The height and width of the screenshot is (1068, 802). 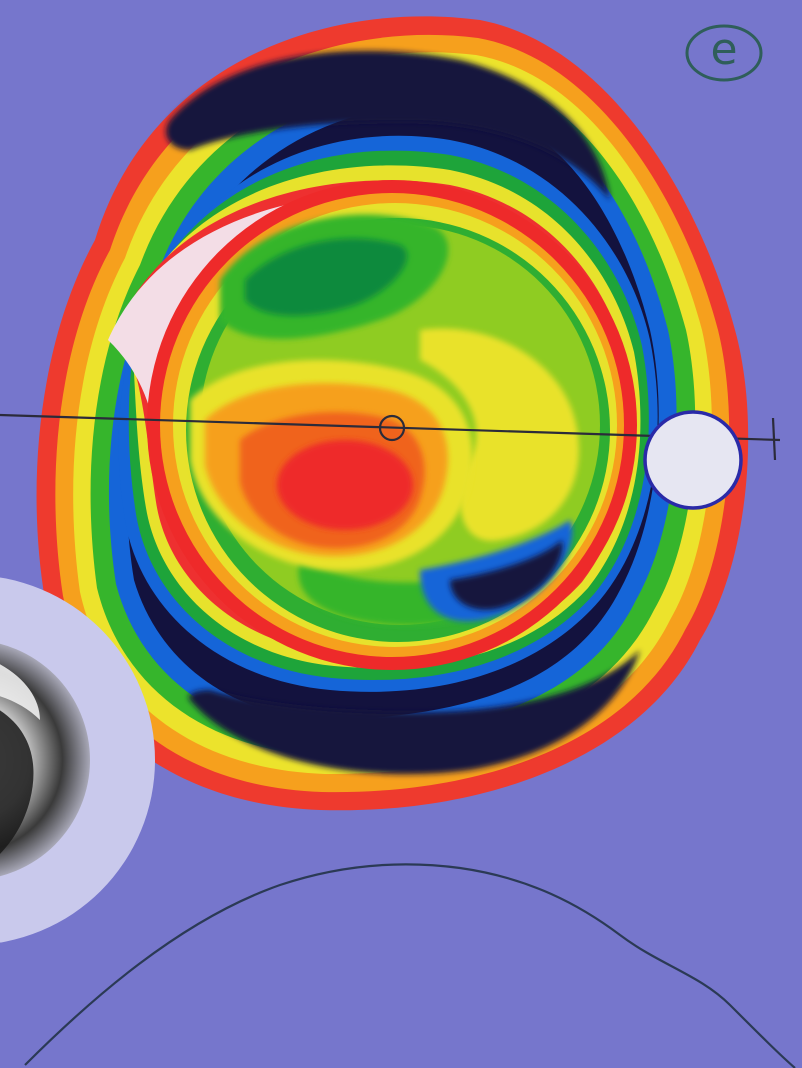 What do you see at coordinates (499, 434) in the screenshot?
I see `swirl-yellow-right` at bounding box center [499, 434].